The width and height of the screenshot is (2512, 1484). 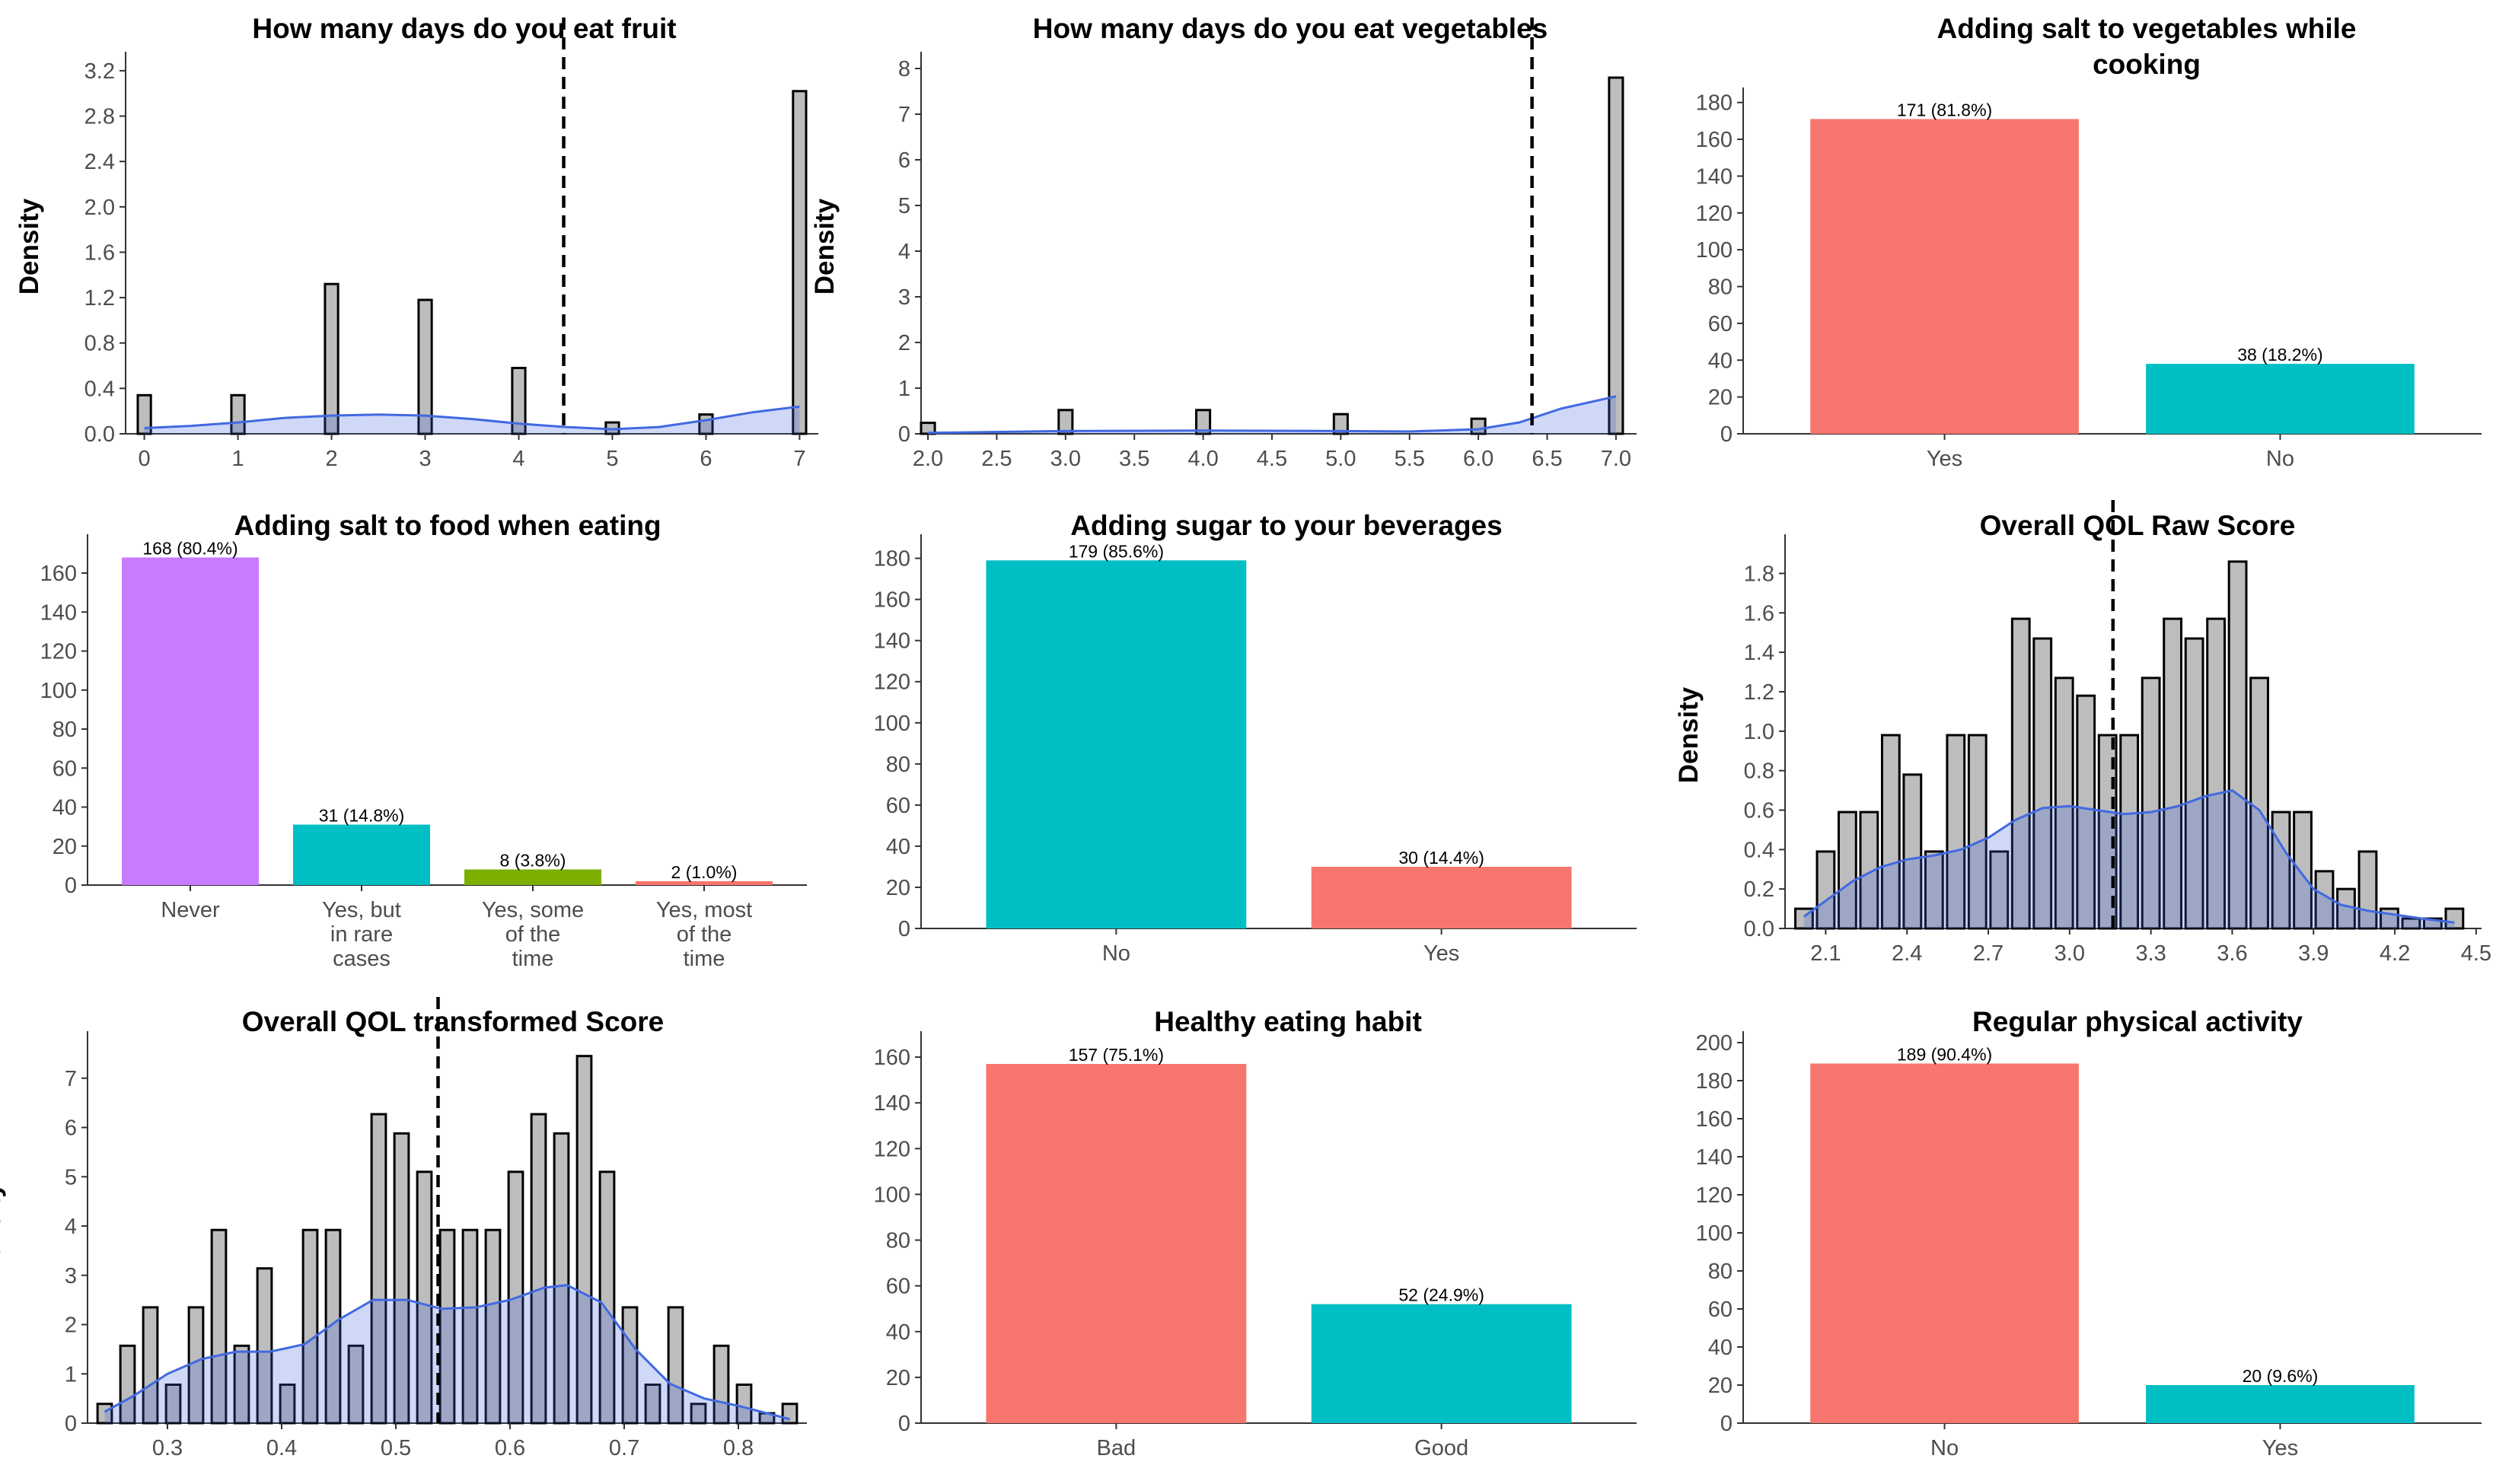 I want to click on bar-data-label: 38 (18.2%), so click(x=2280, y=355).